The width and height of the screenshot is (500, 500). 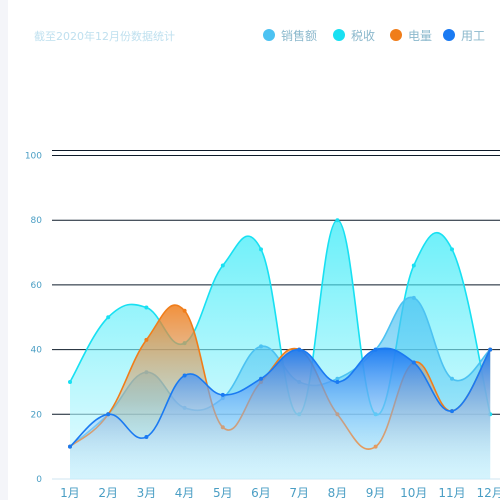 What do you see at coordinates (37, 415) in the screenshot?
I see `y-tick-label: 20` at bounding box center [37, 415].